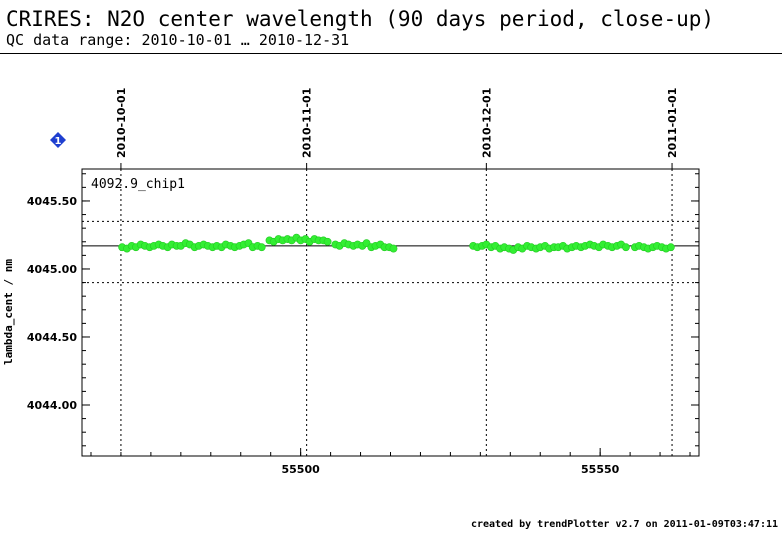 This screenshot has height=542, width=782. I want to click on top-axis-date-label: 2010-12-01, so click(486, 123).